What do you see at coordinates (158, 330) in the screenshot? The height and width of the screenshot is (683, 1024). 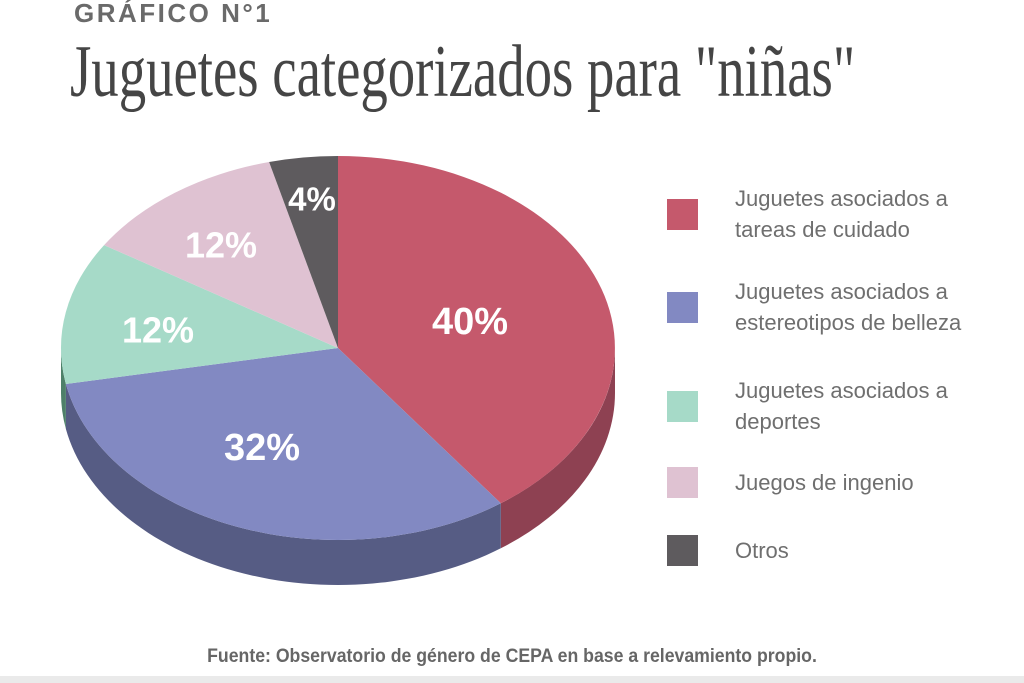 I see `slice-percent-label-2: 12%` at bounding box center [158, 330].